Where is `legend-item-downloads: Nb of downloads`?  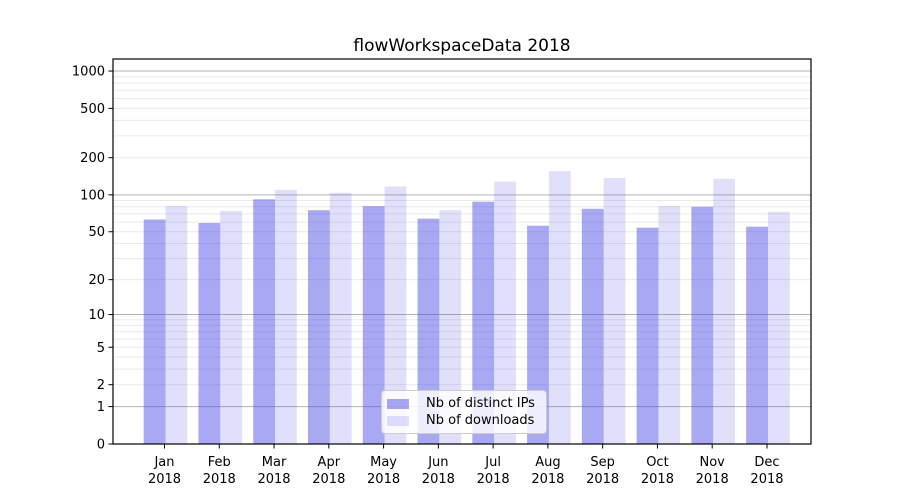
legend-item-downloads: Nb of downloads is located at coordinates (462, 420).